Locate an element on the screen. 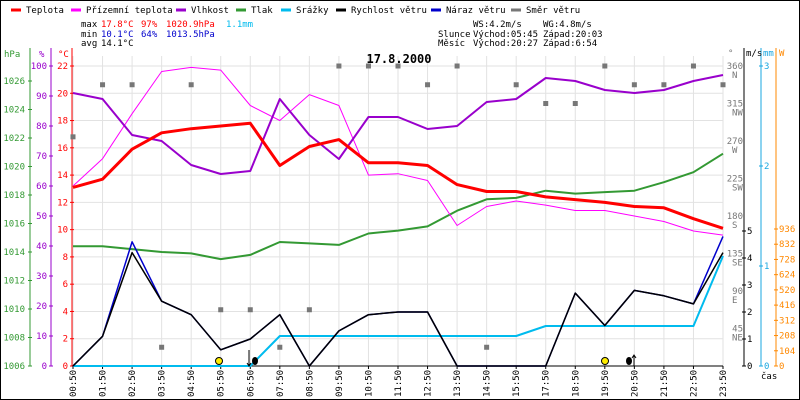 The image size is (800, 400). axis-tick-label-ms: 5 is located at coordinates (749, 232).